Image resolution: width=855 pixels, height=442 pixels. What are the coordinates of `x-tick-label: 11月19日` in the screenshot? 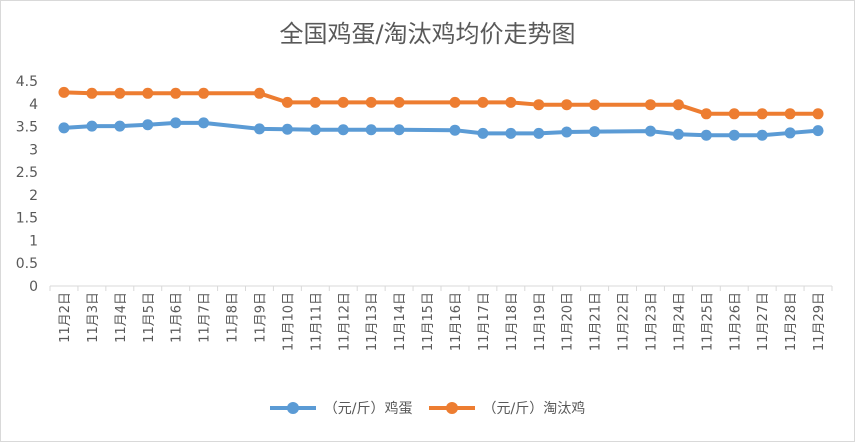 It's located at (540, 321).